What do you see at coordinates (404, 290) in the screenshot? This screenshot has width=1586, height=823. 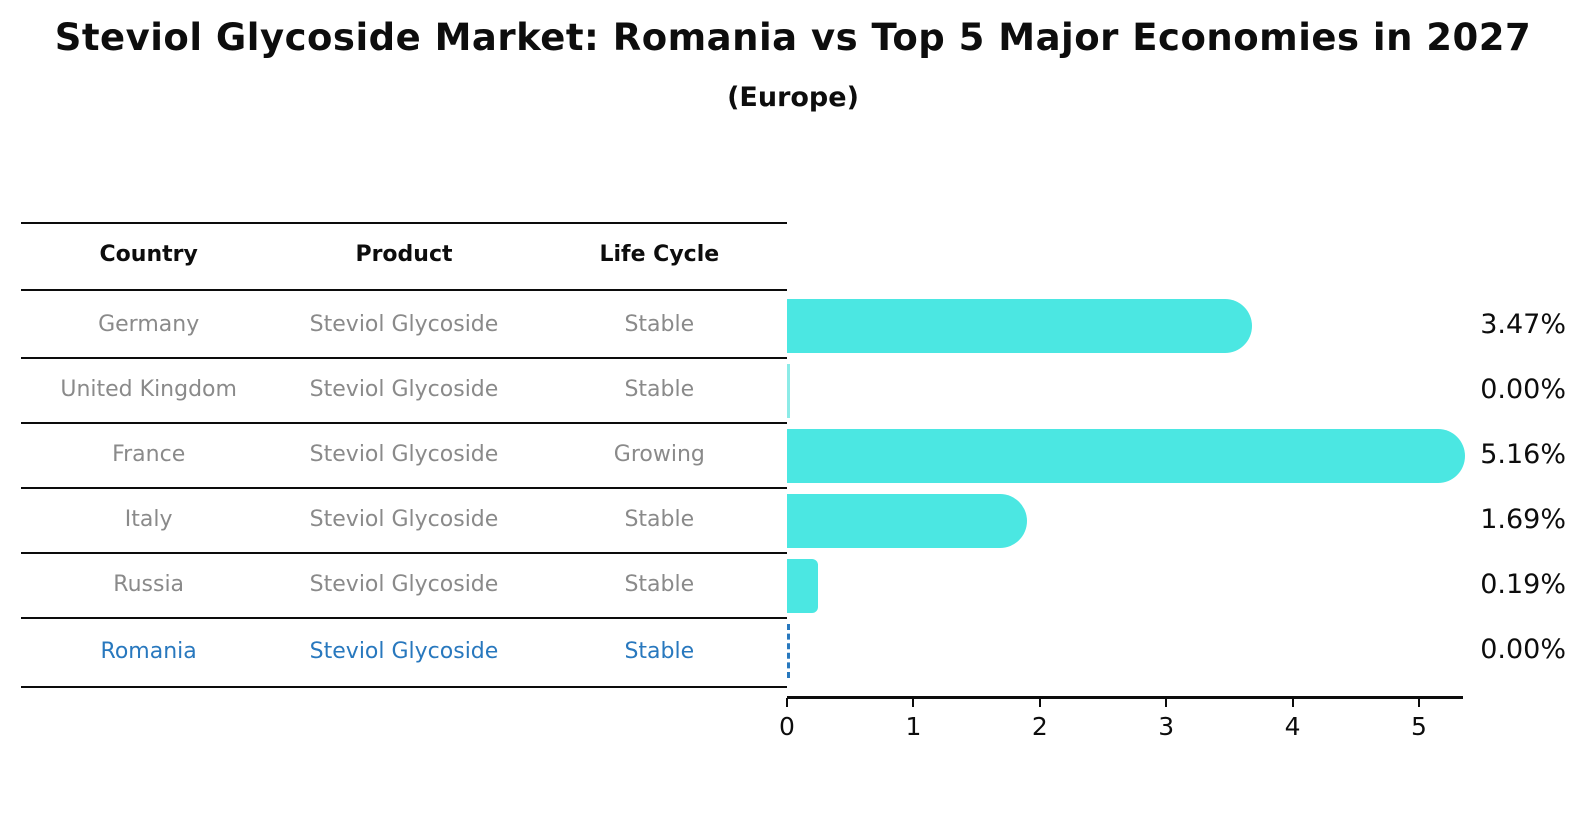 I see `table-header-rule` at bounding box center [404, 290].